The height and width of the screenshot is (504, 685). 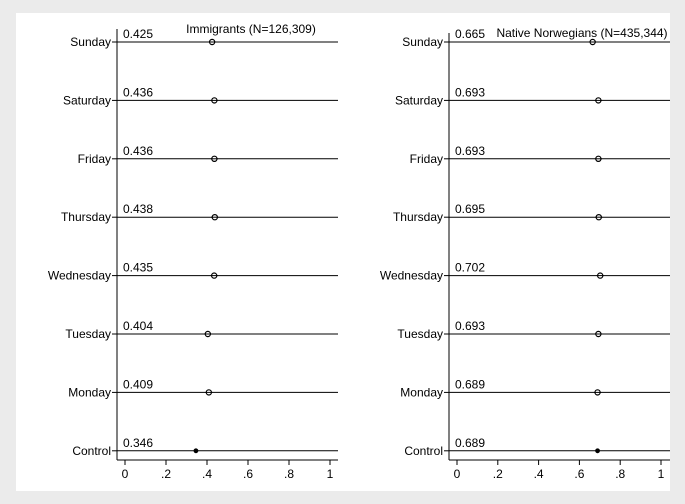 I want to click on data-label: 0.425, so click(x=138, y=34).